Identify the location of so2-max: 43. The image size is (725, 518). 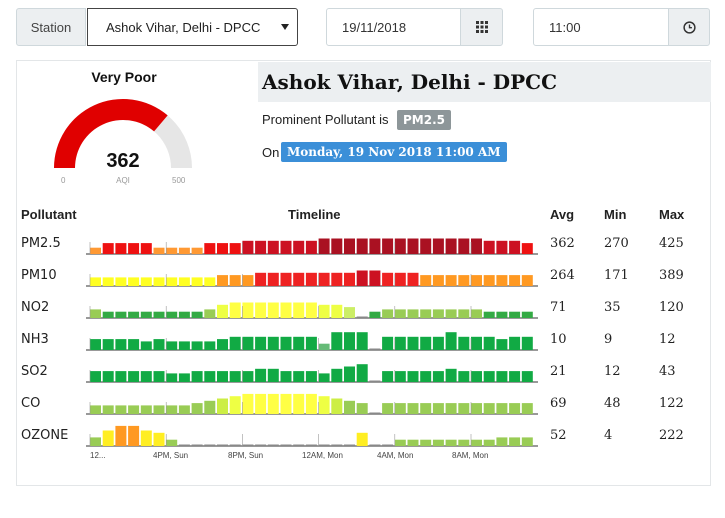
(667, 371).